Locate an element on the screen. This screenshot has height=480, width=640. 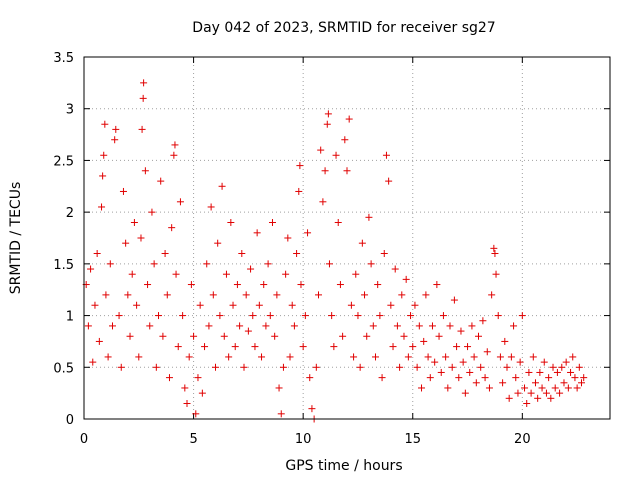
y-tick-label: 2.5 is located at coordinates (63, 161).